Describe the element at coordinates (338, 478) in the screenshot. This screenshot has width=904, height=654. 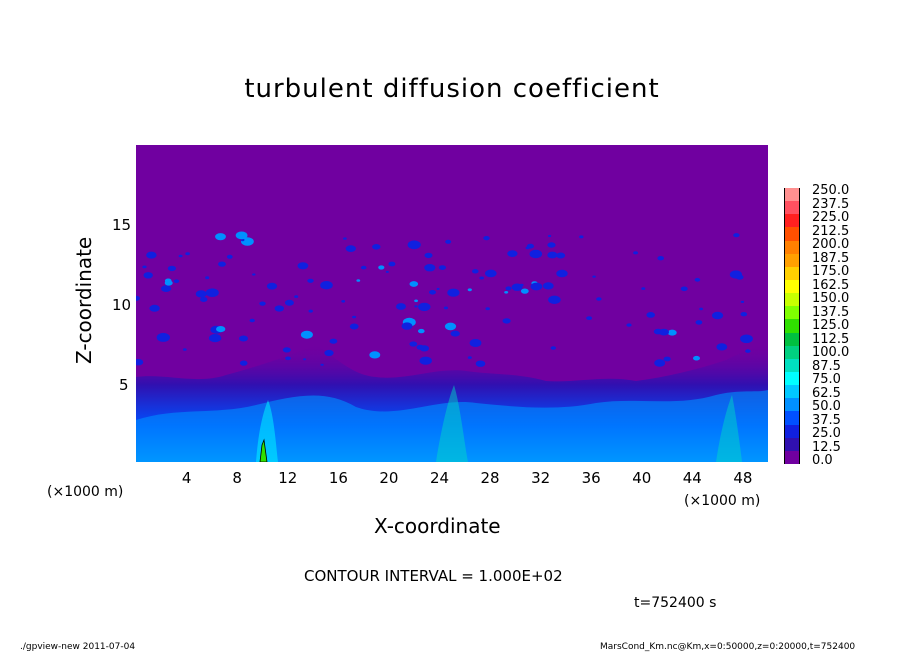
I see `x-tick-label: 16` at that location.